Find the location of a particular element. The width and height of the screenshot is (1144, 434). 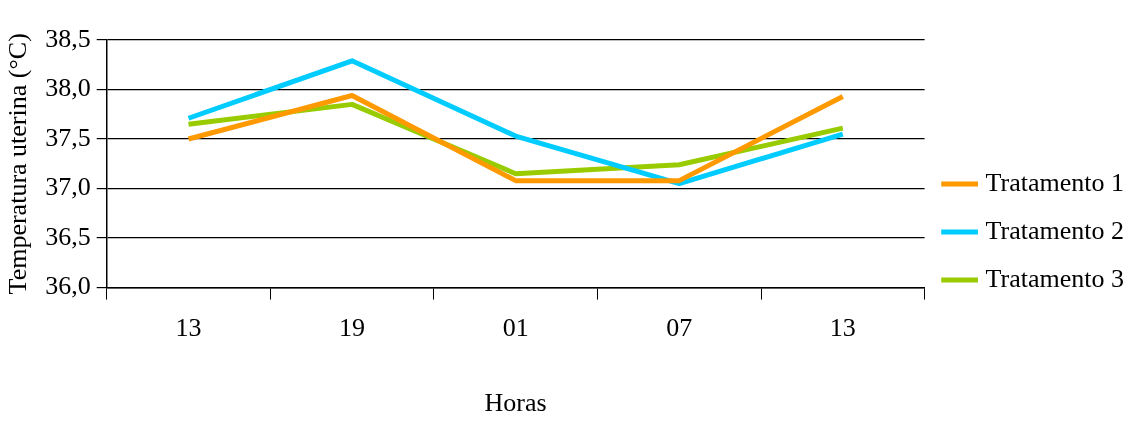

y-tick-label: 38,0 is located at coordinates (68, 88).